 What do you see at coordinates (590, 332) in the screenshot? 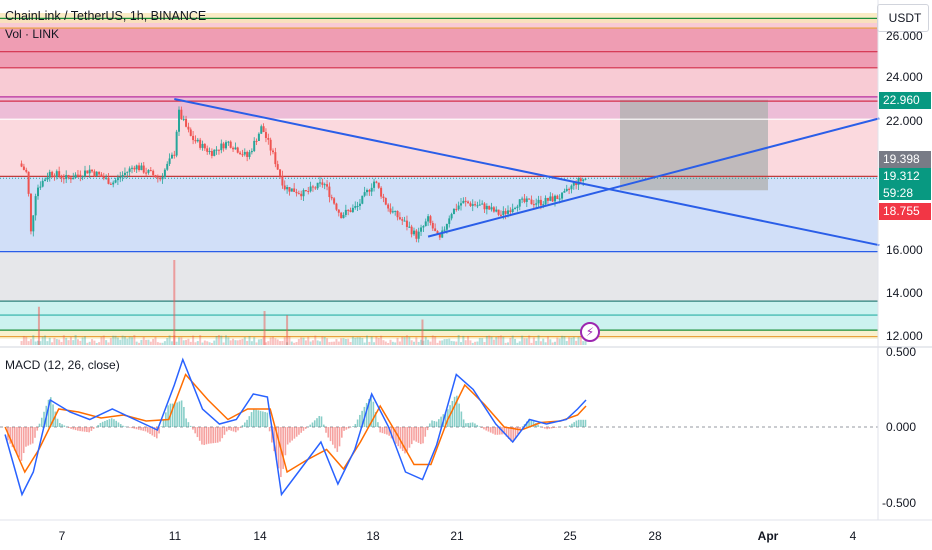
I see `lightning-icon: ⚡` at bounding box center [590, 332].